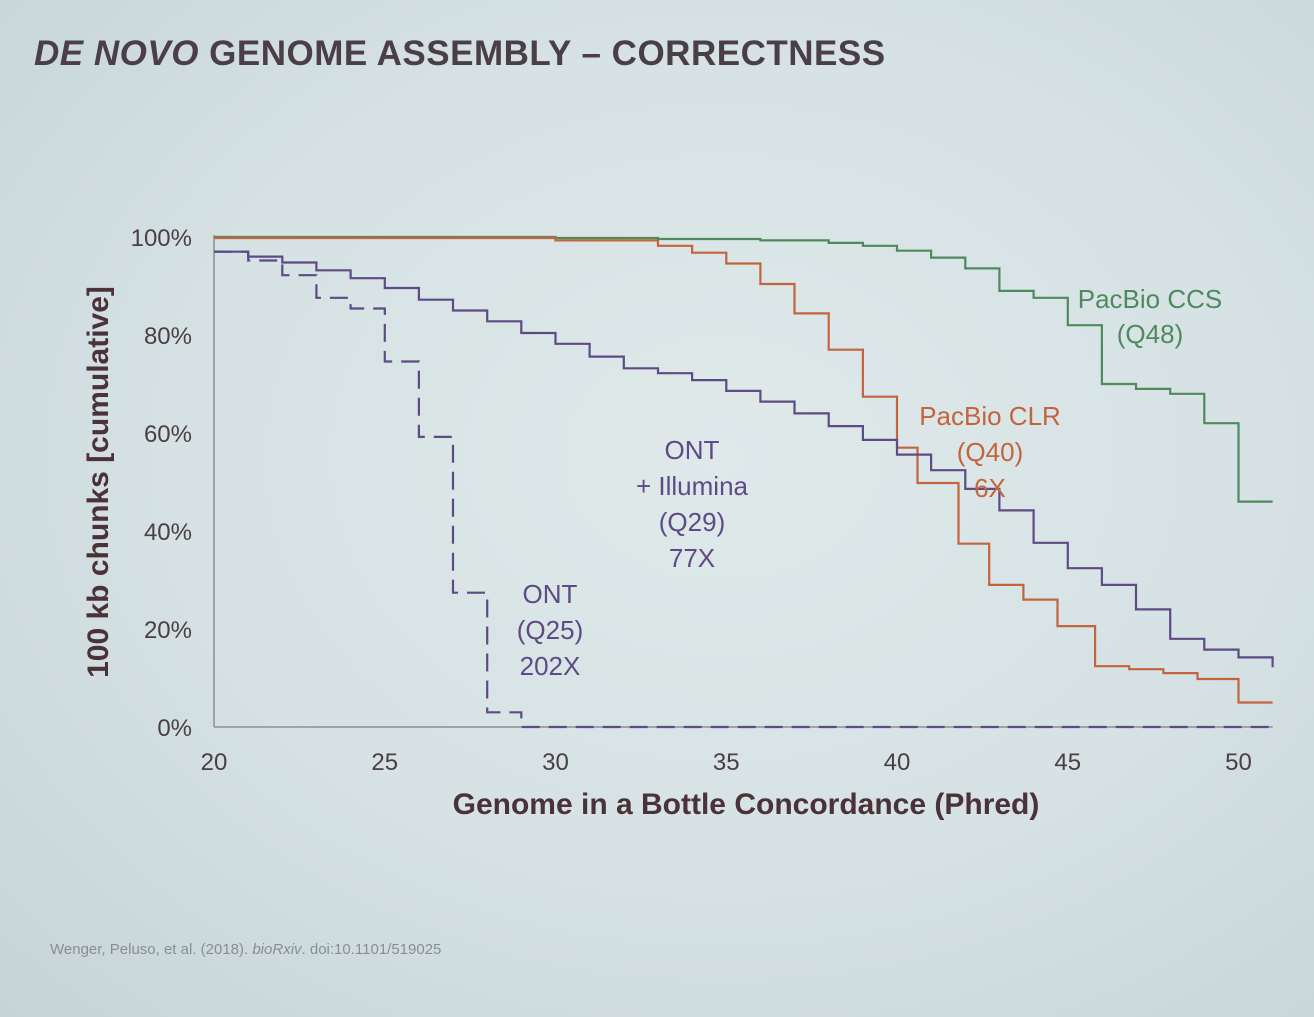  Describe the element at coordinates (168, 532) in the screenshot. I see `y-tick-label: 40%` at that location.